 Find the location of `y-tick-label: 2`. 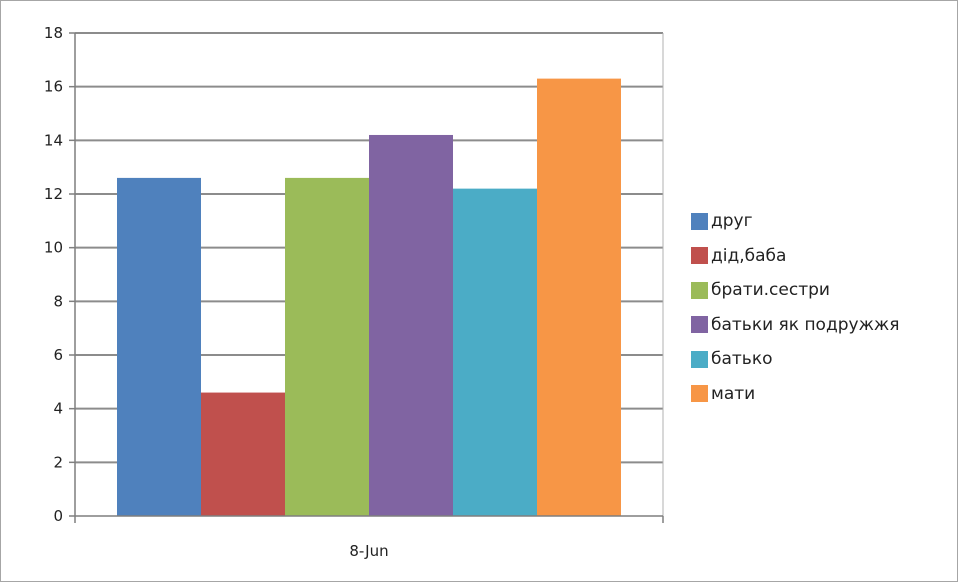

y-tick-label: 2 is located at coordinates (58, 462).